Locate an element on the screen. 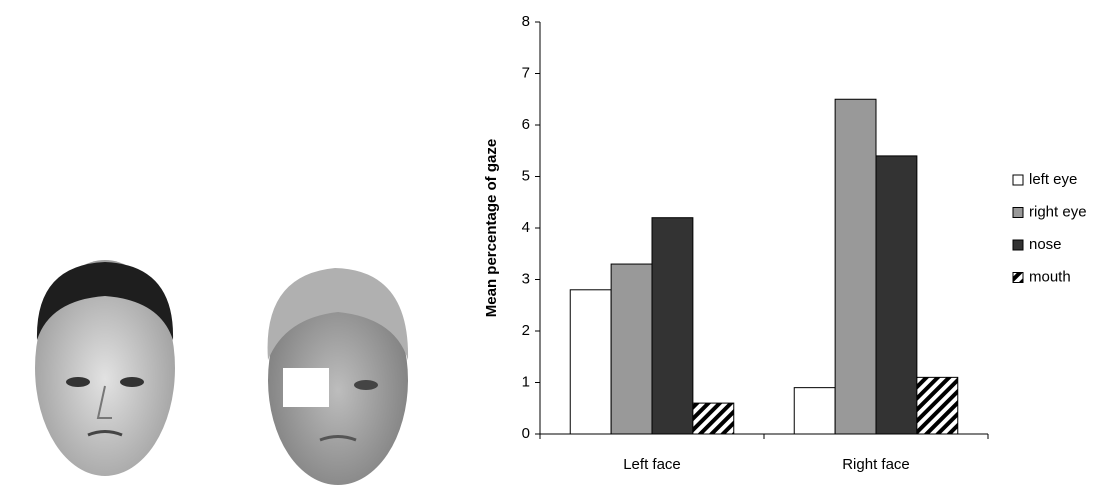 The height and width of the screenshot is (488, 1117). legend-label: right eye is located at coordinates (1058, 211).